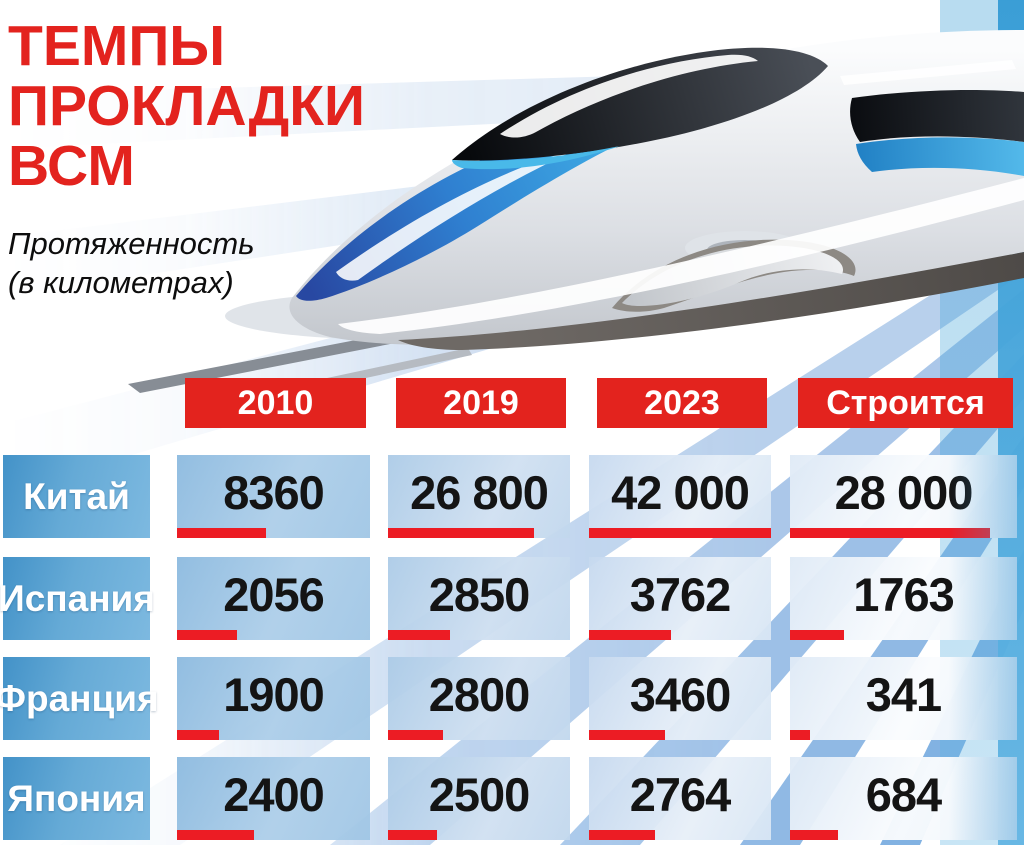 The width and height of the screenshot is (1024, 845). Describe the element at coordinates (905, 403) in the screenshot. I see `column-header-stroitsya: Строится` at that location.